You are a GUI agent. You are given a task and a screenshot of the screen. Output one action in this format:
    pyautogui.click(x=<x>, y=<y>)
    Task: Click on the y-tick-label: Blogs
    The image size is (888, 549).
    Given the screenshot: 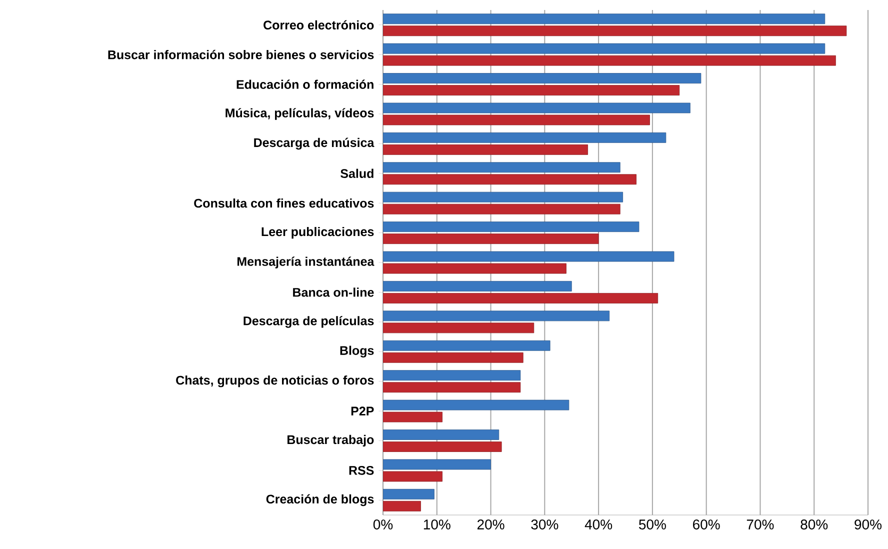 What is the action you would take?
    pyautogui.click(x=357, y=352)
    